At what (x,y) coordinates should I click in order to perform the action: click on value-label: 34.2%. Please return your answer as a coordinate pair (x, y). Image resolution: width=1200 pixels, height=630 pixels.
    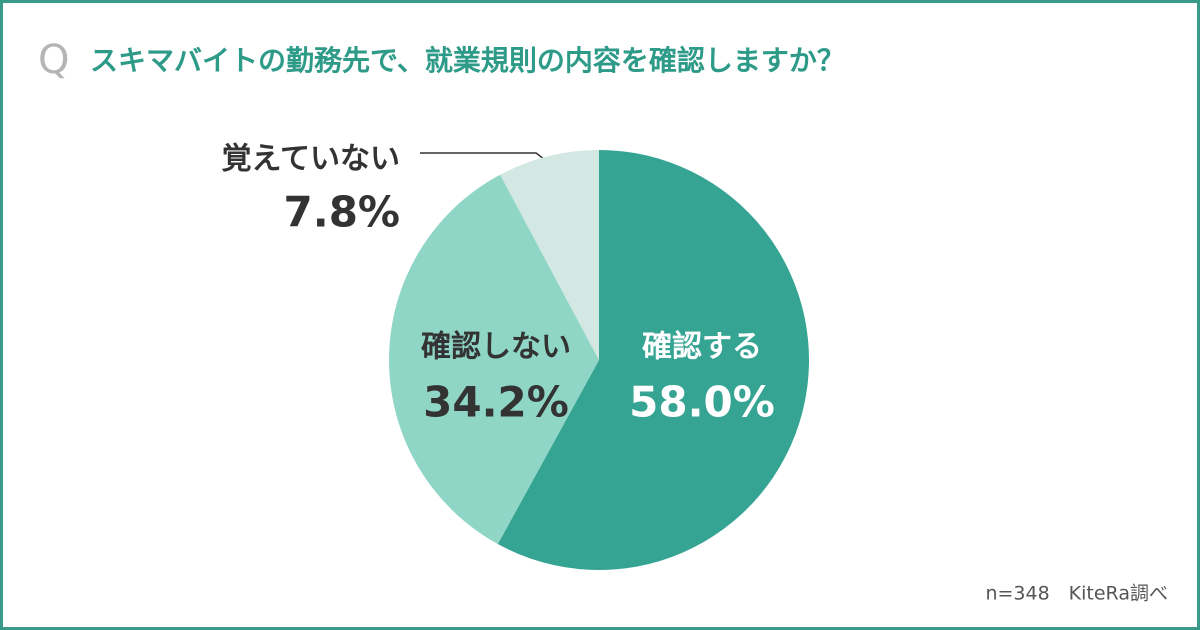
    Looking at the image, I should click on (496, 402).